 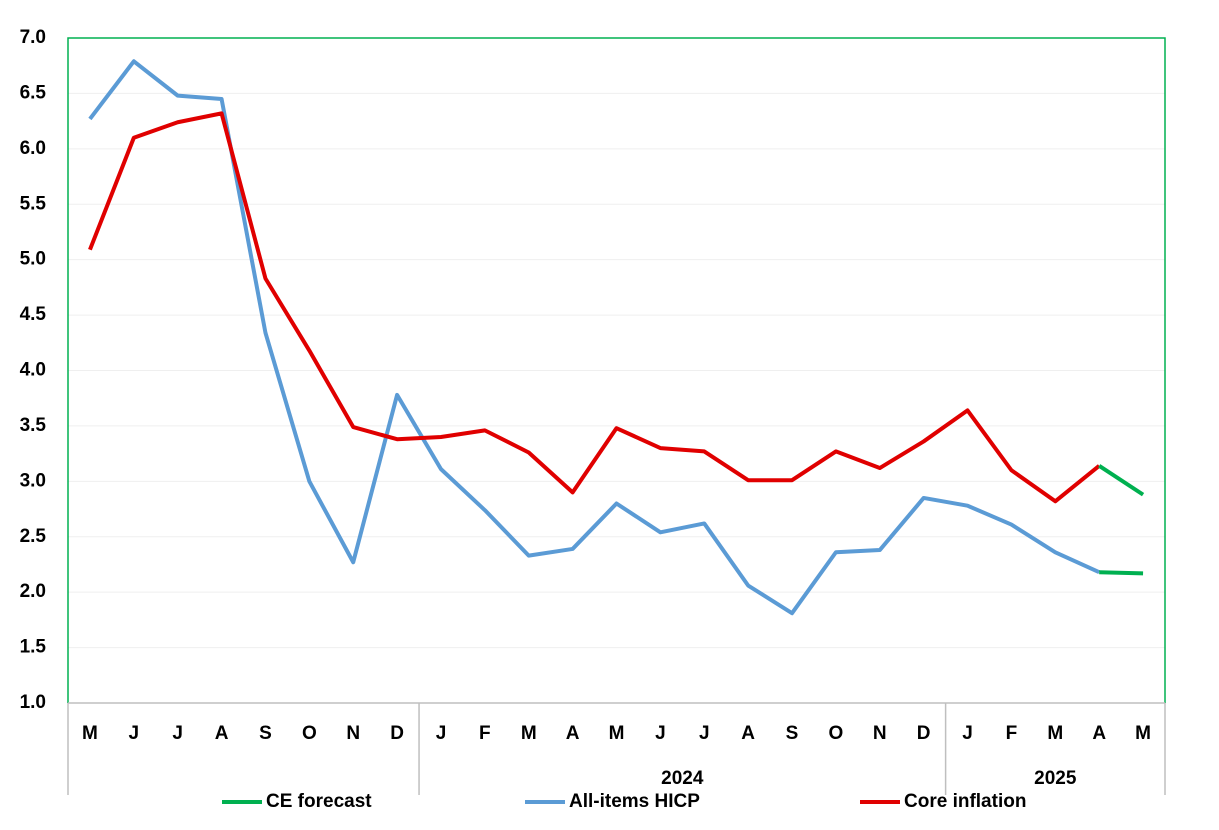 I want to click on legend-label: All-items HICP, so click(x=634, y=801).